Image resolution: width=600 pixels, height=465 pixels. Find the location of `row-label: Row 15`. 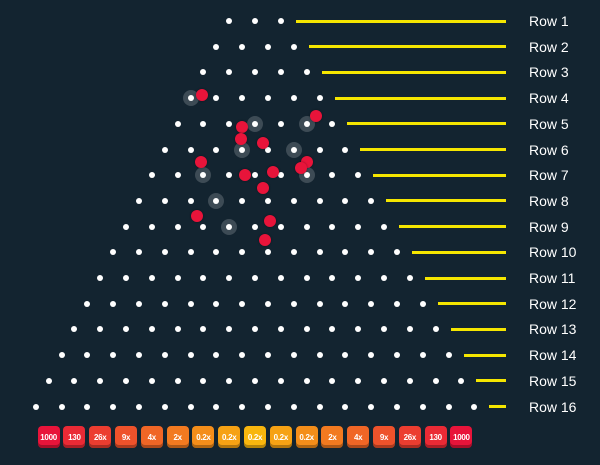

row-label: Row 15 is located at coordinates (553, 380).